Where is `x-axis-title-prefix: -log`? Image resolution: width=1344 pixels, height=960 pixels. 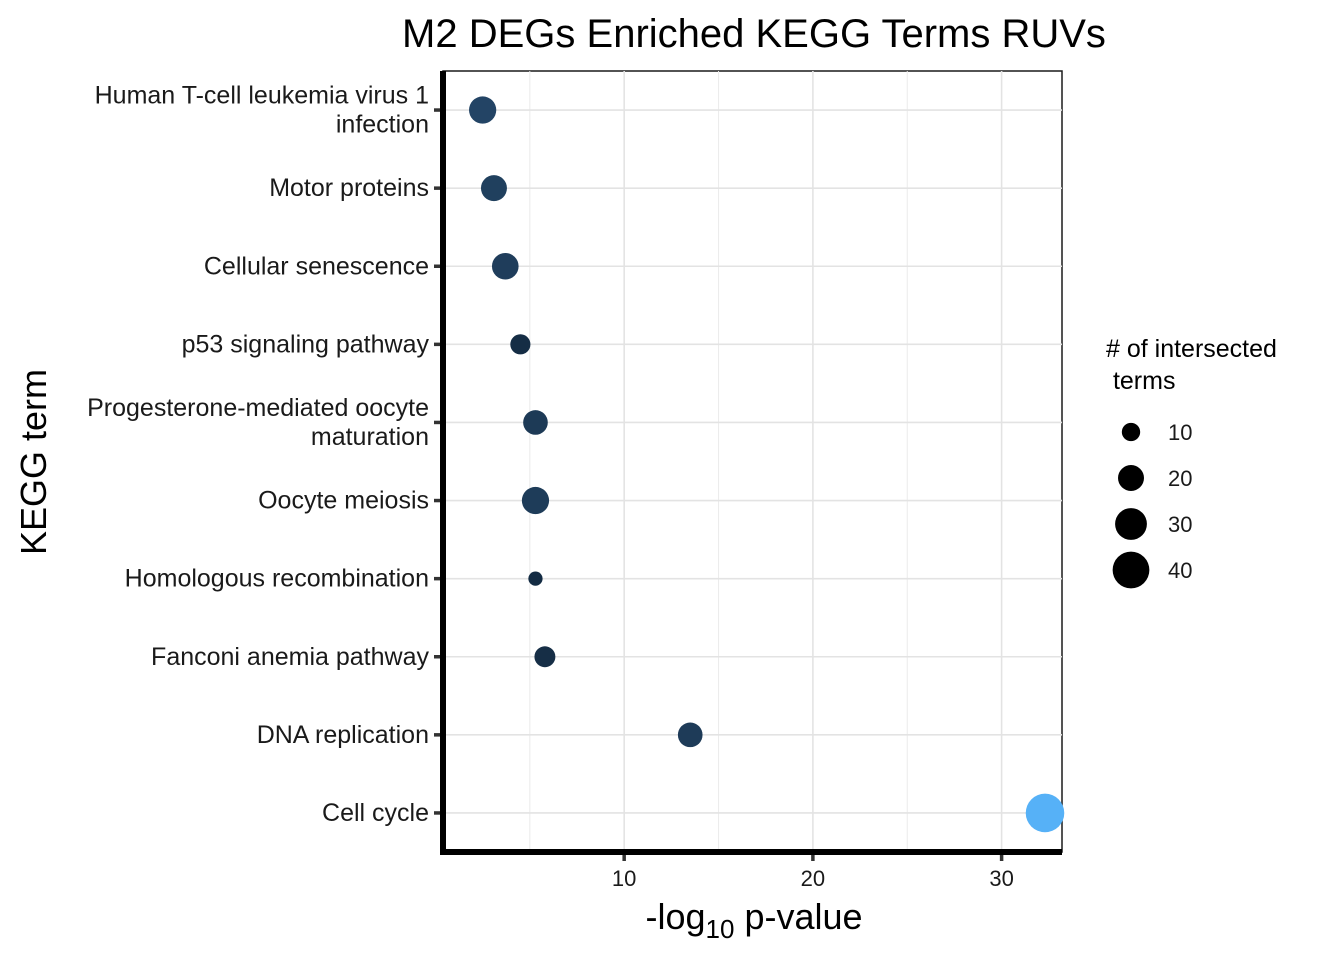 x-axis-title-prefix: -log is located at coordinates (675, 916).